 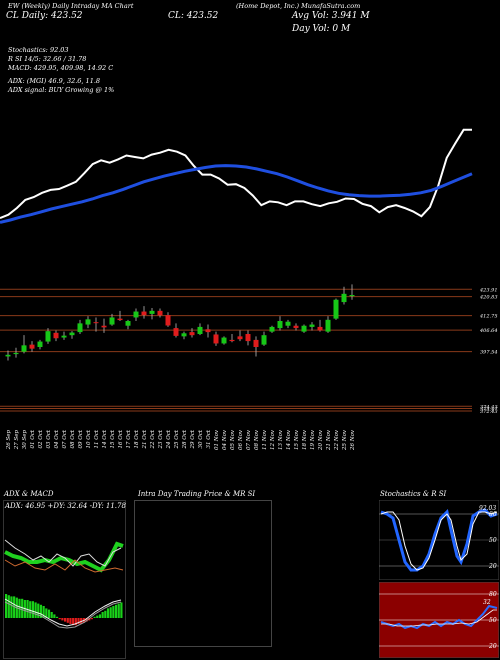 I want to click on date-tick-label: 30 Oct, so click(x=201, y=438).